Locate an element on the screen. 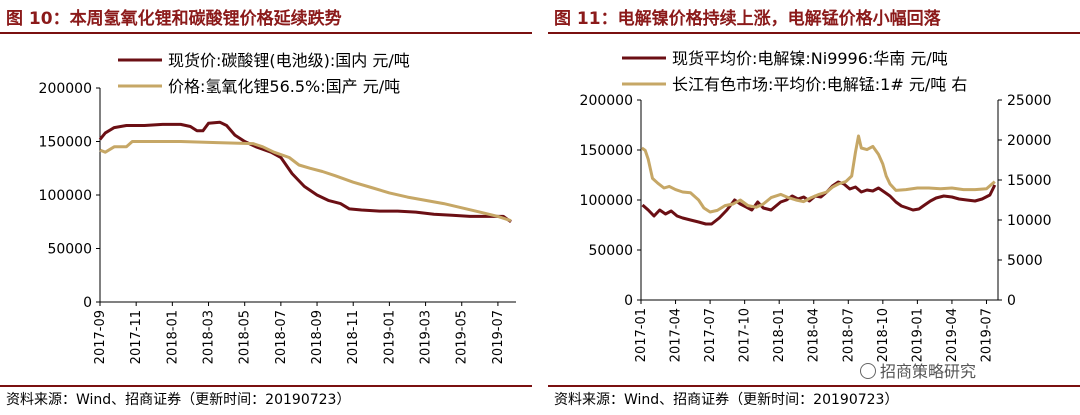 Image resolution: width=1080 pixels, height=415 pixels. x-tick-label: 2019-05 is located at coordinates (462, 337).